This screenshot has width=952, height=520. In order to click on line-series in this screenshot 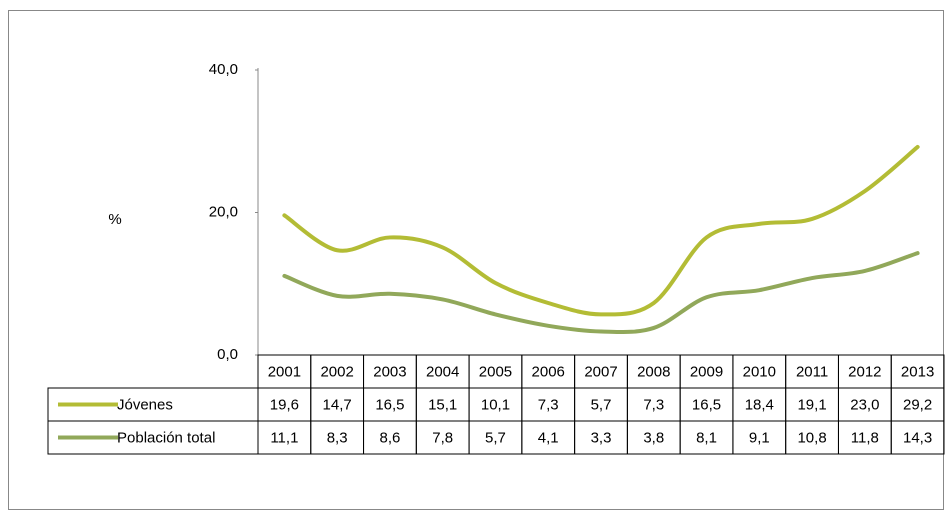, I will do `click(601, 293)`.